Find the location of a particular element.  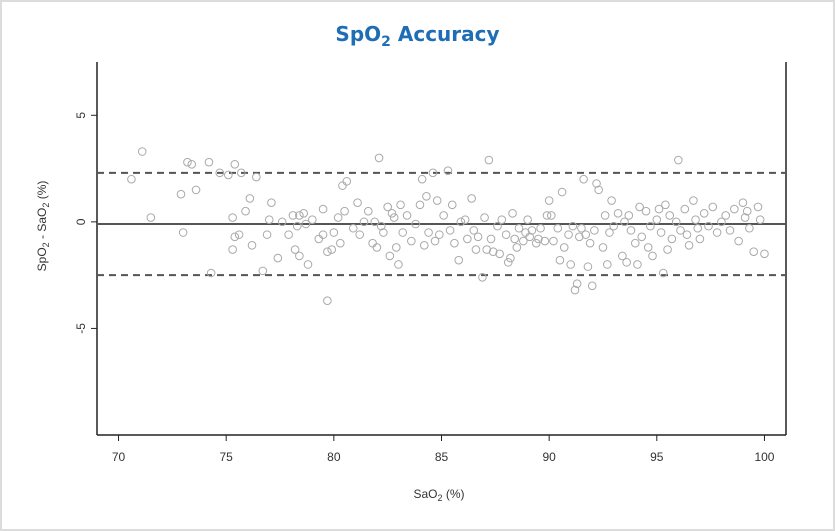

chart-title: SpO2 Accuracy is located at coordinates (417, 36).